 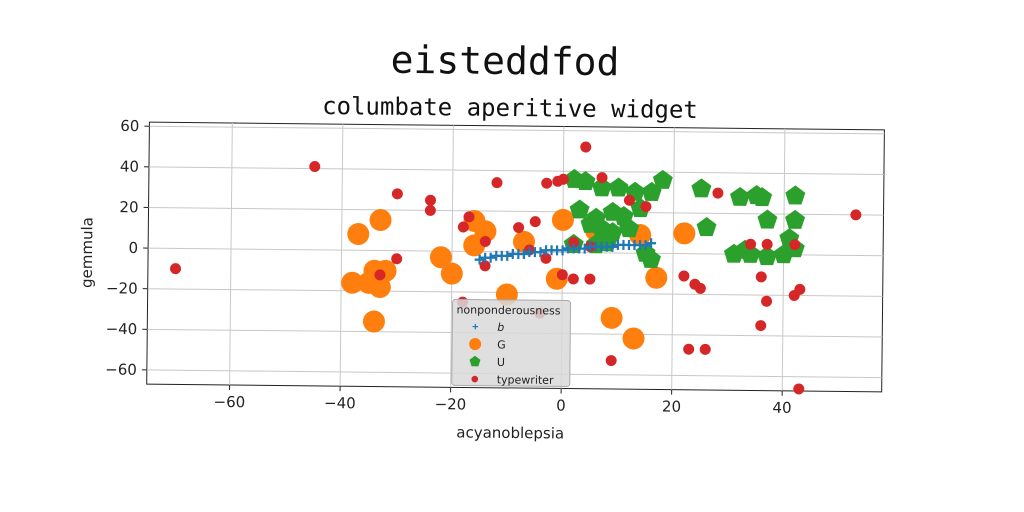 What do you see at coordinates (451, 404) in the screenshot?
I see `x-tick-label: −20` at bounding box center [451, 404].